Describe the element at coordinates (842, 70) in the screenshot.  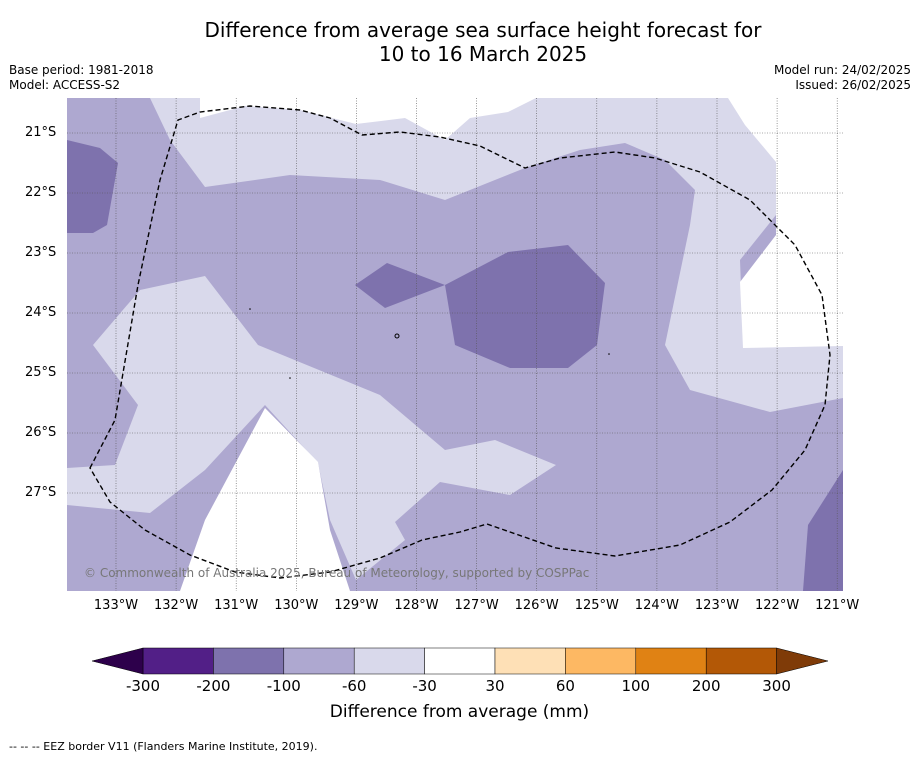
I see `model-run: Model run: 24/02/2025` at that location.